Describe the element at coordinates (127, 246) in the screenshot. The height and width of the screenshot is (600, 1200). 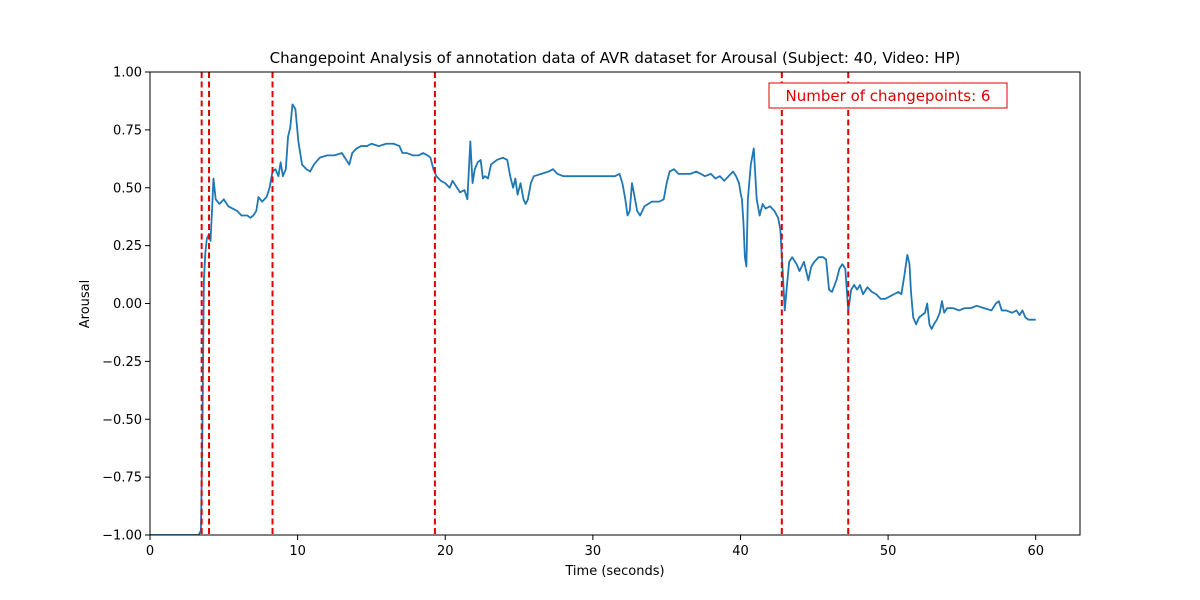
I see `y-tick-label: 0.25` at that location.